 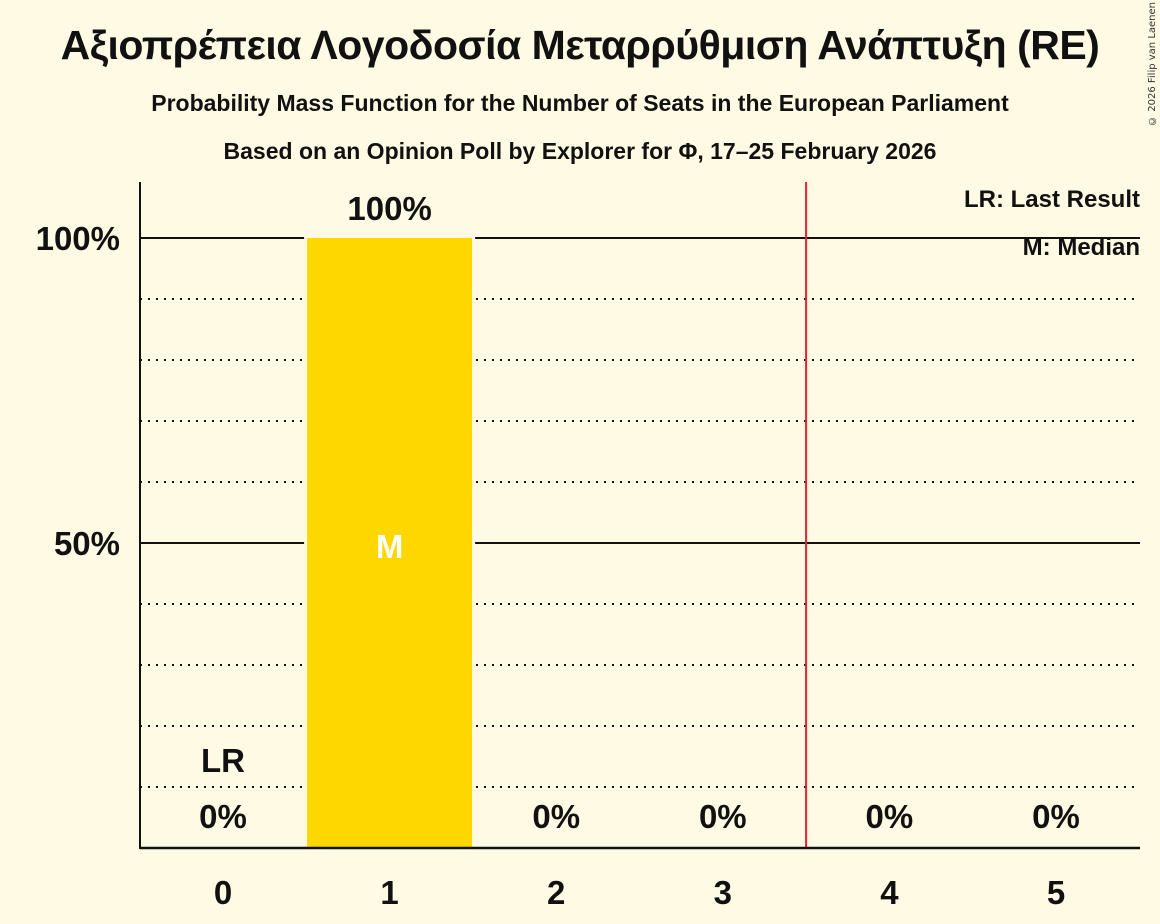 I want to click on x-tick-label: 1, so click(x=389, y=892).